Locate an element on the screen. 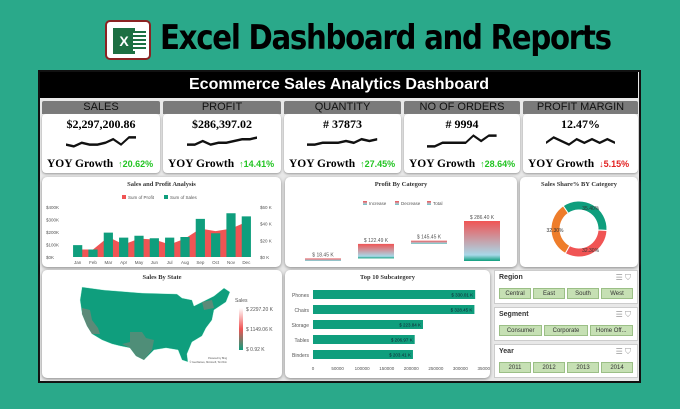 Image resolution: width=680 pixels, height=409 pixels. slicer-item: 2012 is located at coordinates (549, 367).